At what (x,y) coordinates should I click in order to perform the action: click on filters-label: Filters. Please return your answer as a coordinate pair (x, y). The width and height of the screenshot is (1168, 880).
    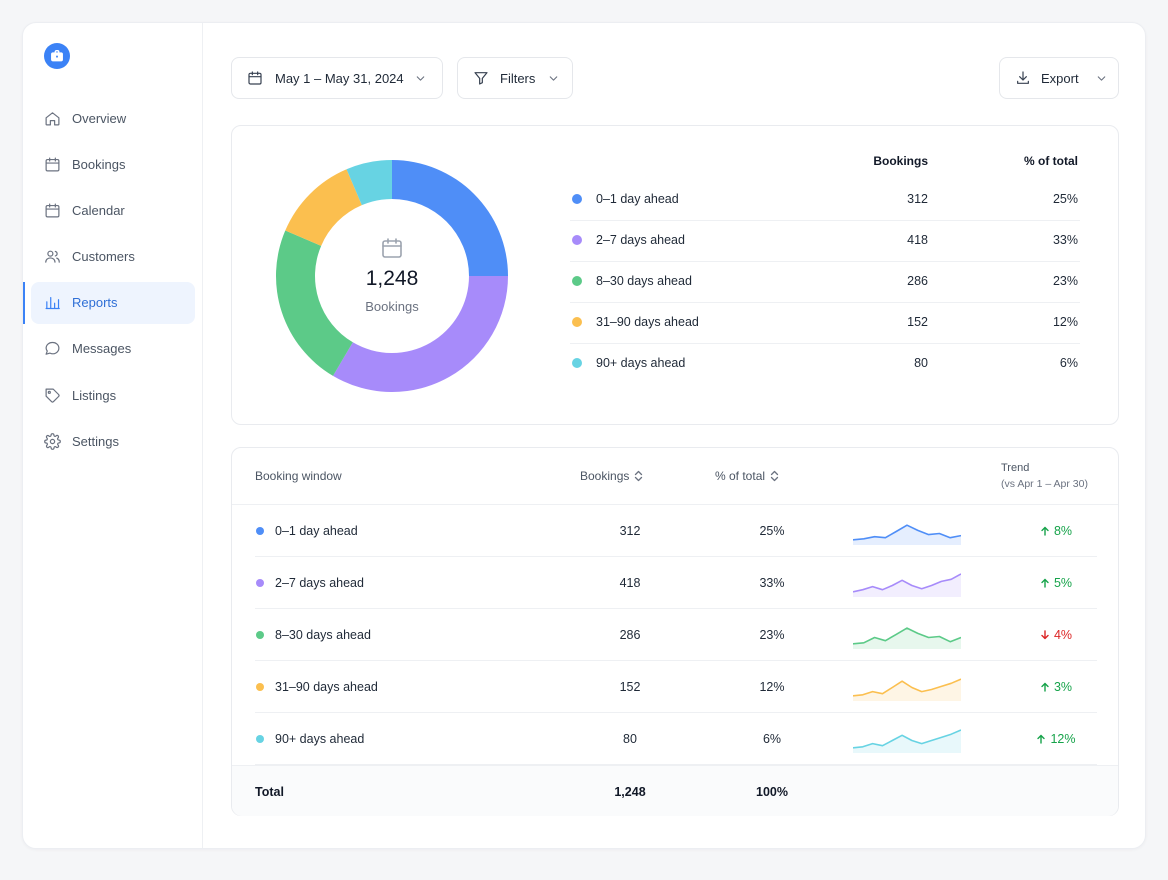
    Looking at the image, I should click on (518, 78).